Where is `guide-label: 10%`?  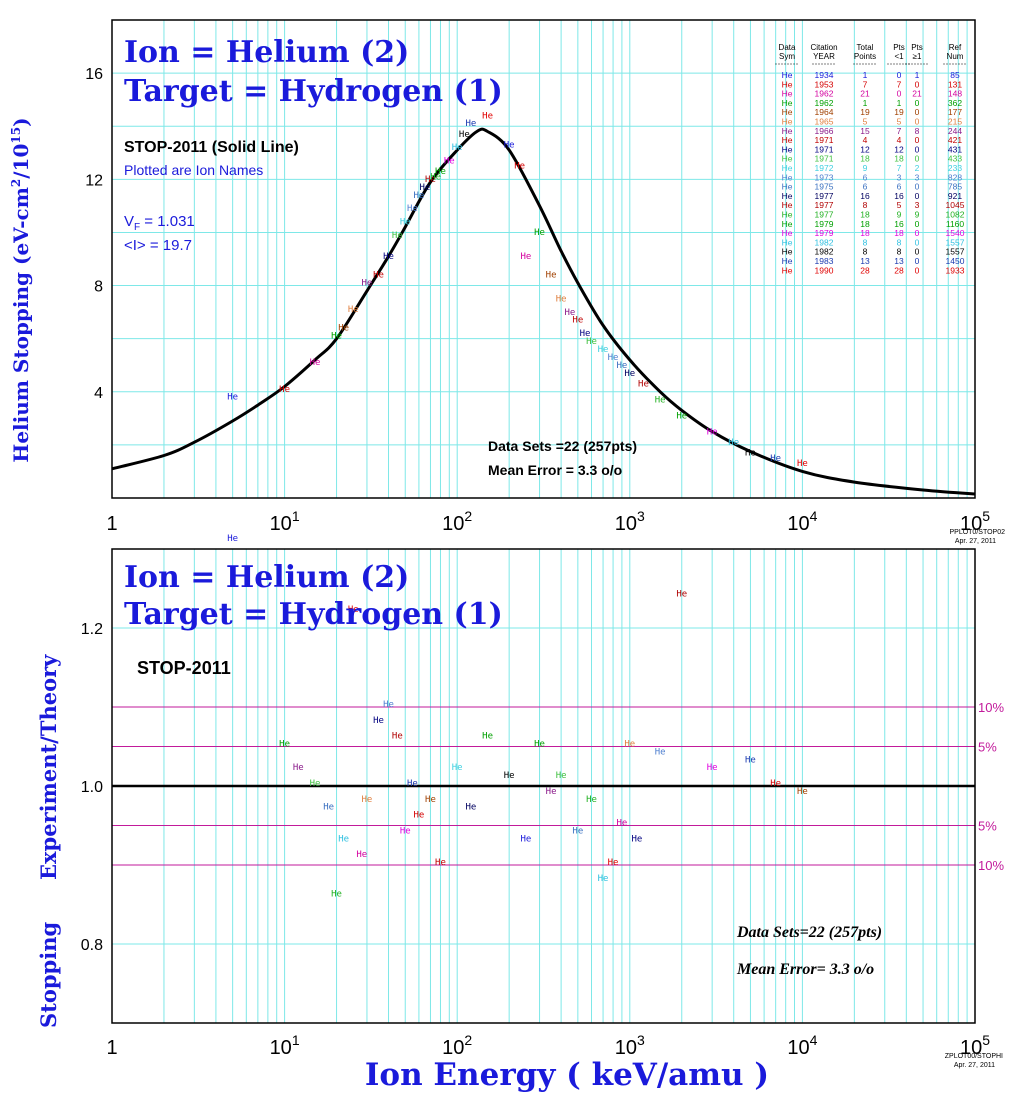 guide-label: 10% is located at coordinates (991, 865).